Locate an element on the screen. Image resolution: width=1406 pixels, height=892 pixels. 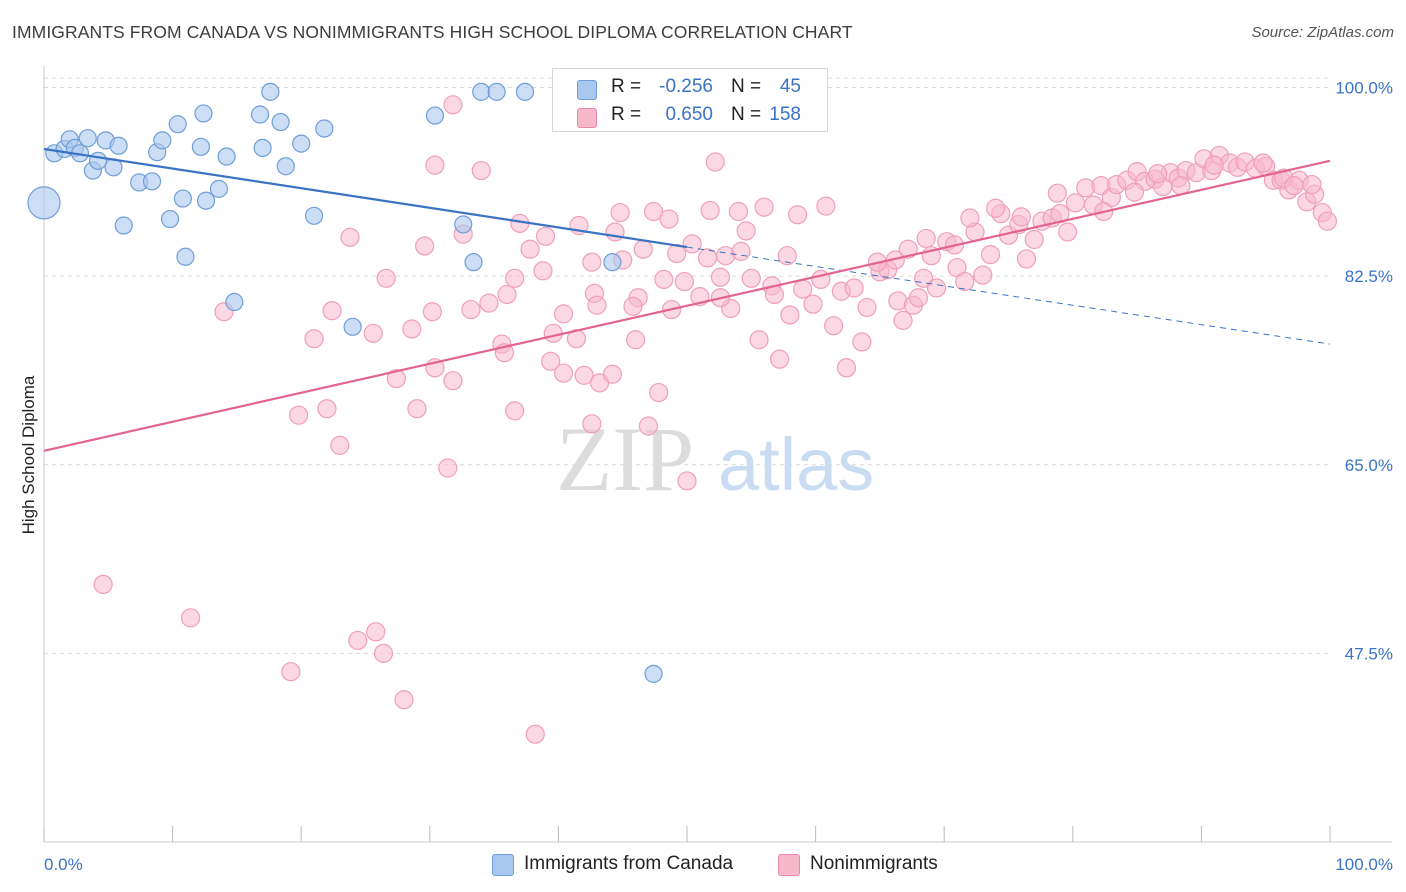
y-tick-label: 47.5% is located at coordinates (1369, 653).